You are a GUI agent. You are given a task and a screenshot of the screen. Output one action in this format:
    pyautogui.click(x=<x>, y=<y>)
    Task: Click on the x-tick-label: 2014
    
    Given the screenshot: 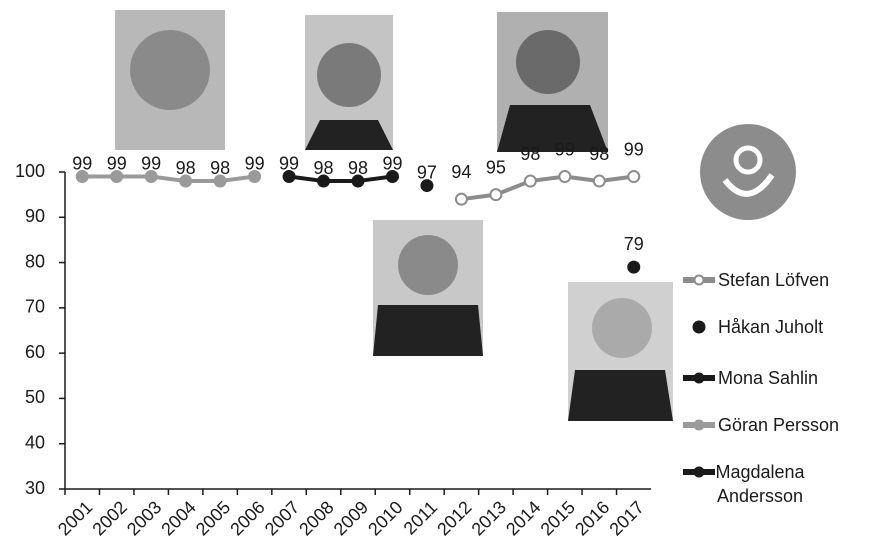 What is the action you would take?
    pyautogui.click(x=523, y=518)
    